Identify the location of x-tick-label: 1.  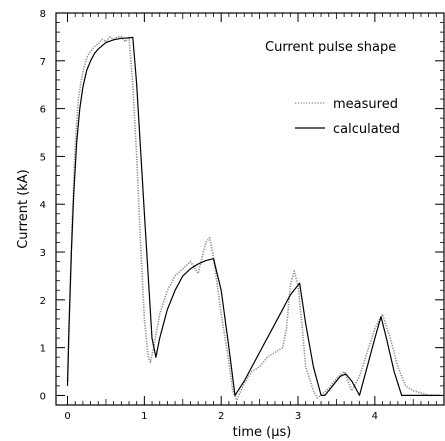
(144, 416).